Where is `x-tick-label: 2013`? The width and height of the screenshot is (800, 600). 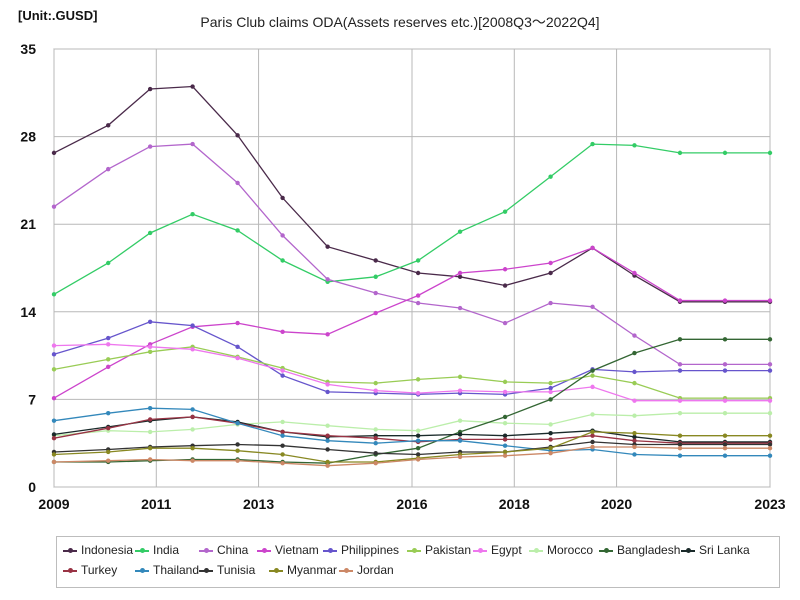 x-tick-label: 2013 is located at coordinates (258, 504).